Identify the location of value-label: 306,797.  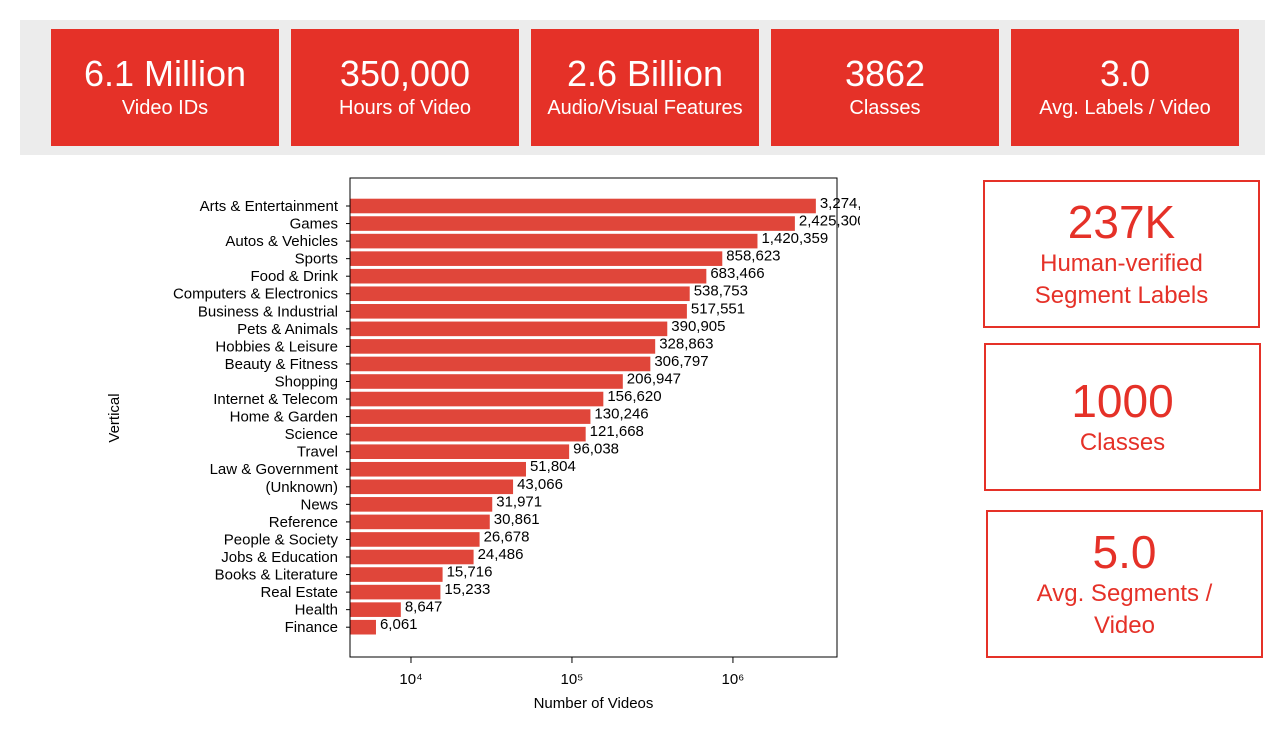
(681, 361).